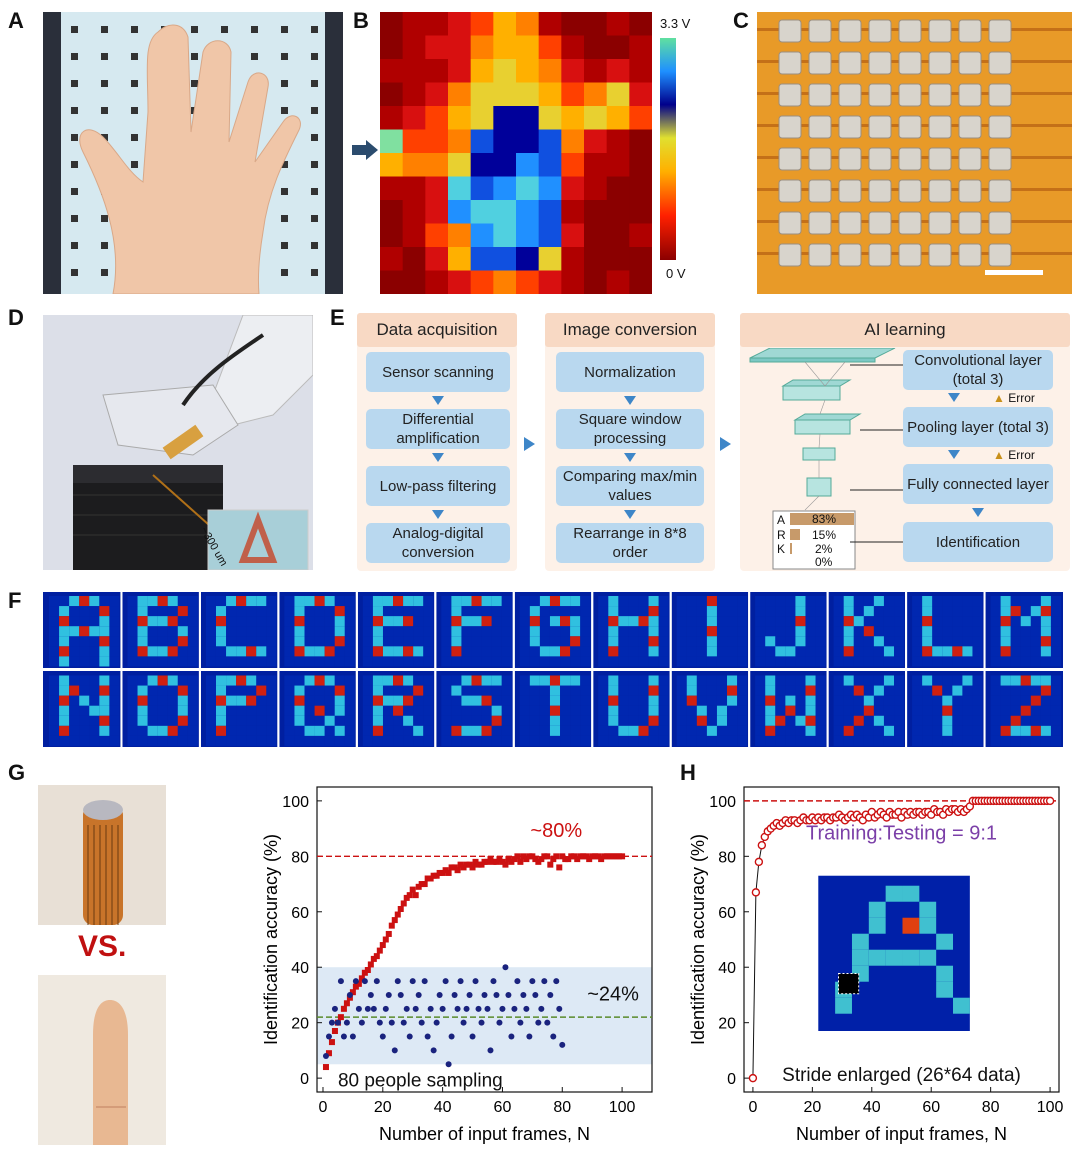 The width and height of the screenshot is (1080, 1162). Describe the element at coordinates (781, 549) in the screenshot. I see `output-letter: K` at that location.